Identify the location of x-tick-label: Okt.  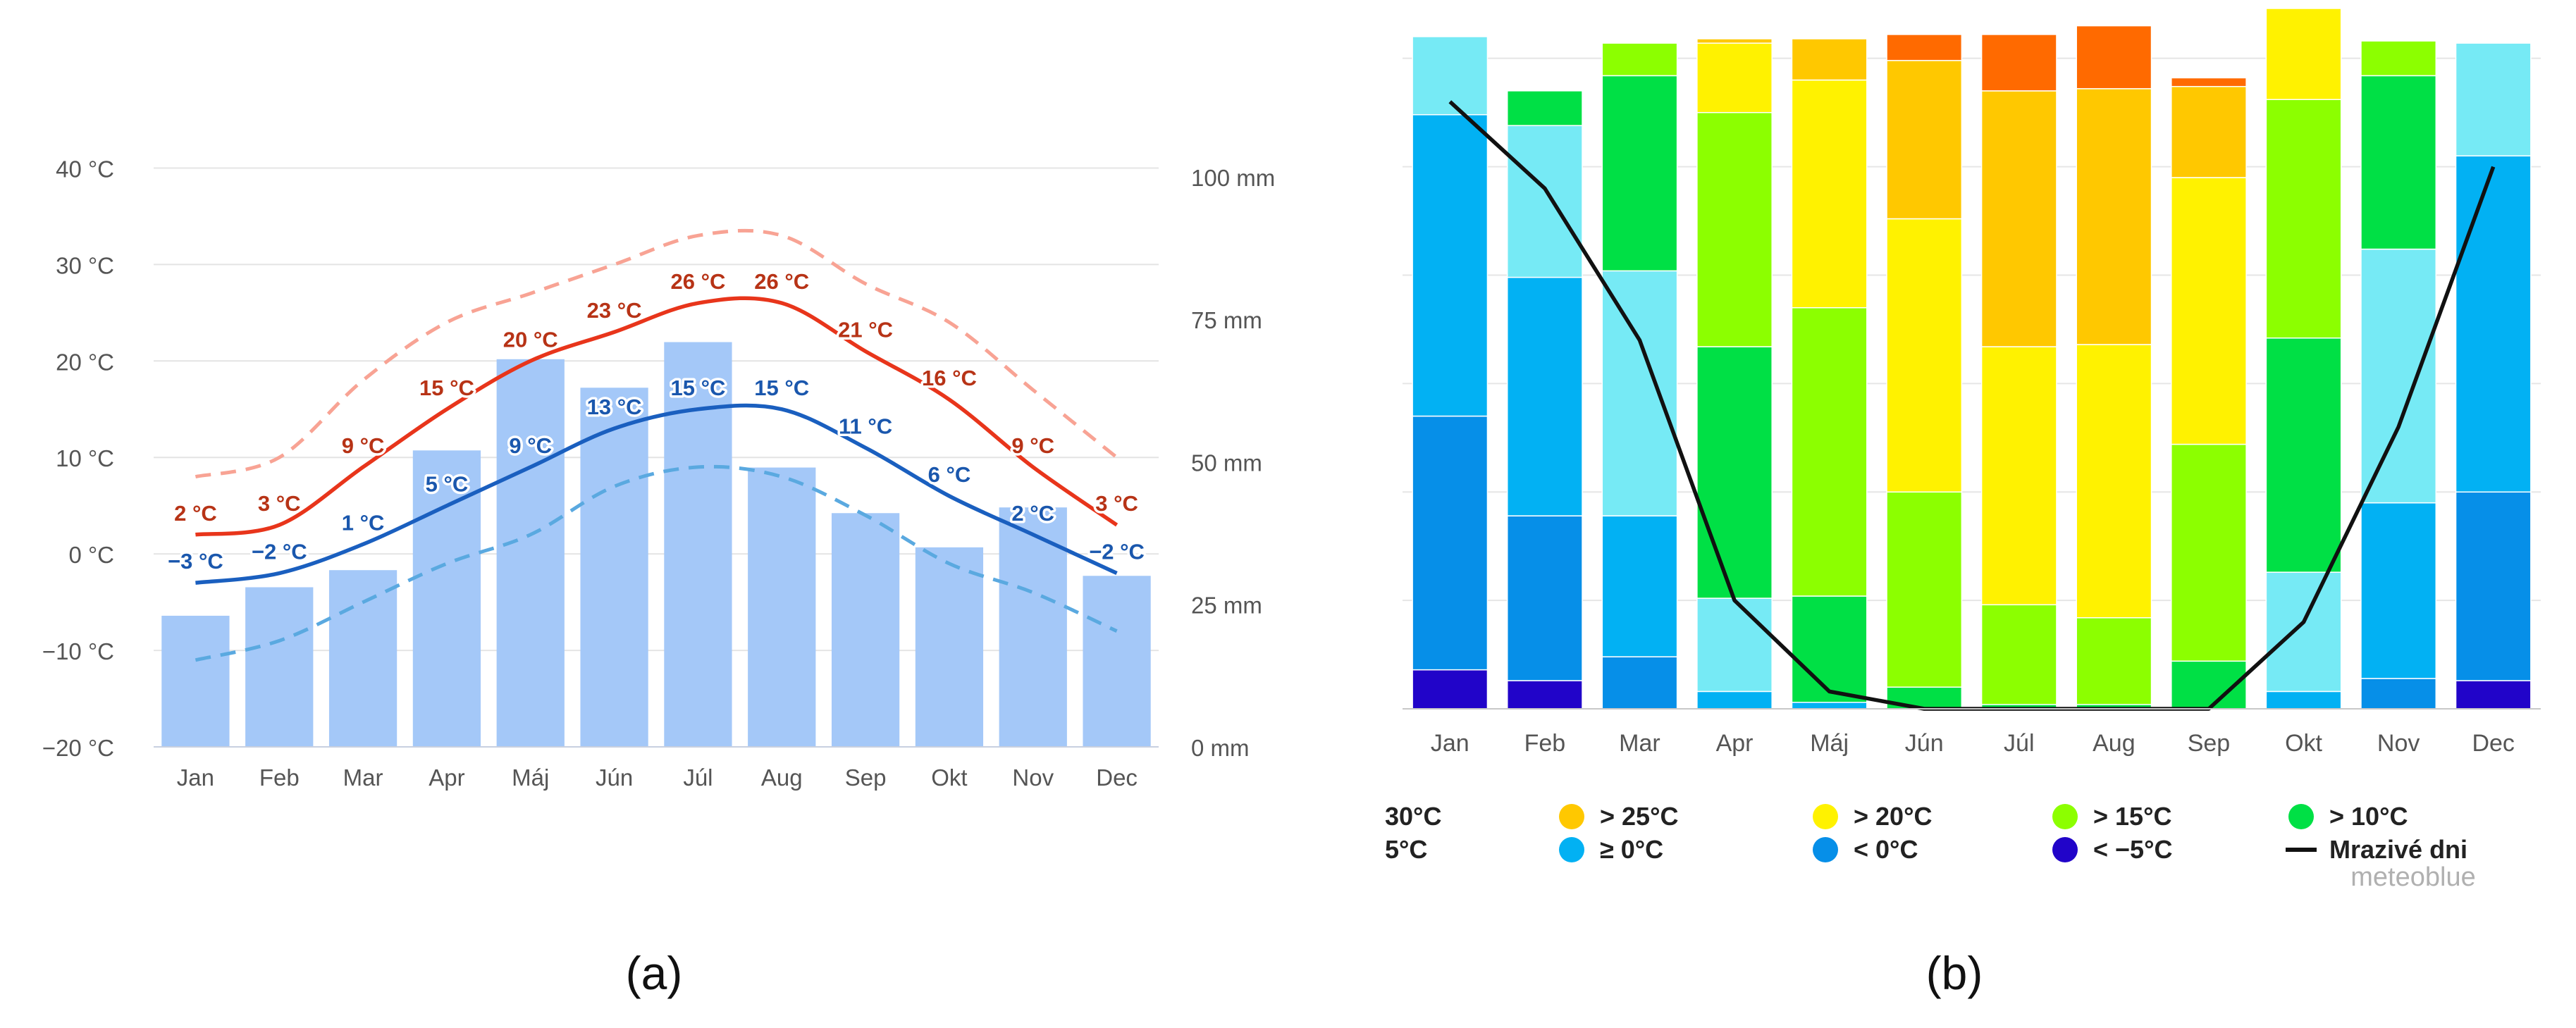
(2303, 743).